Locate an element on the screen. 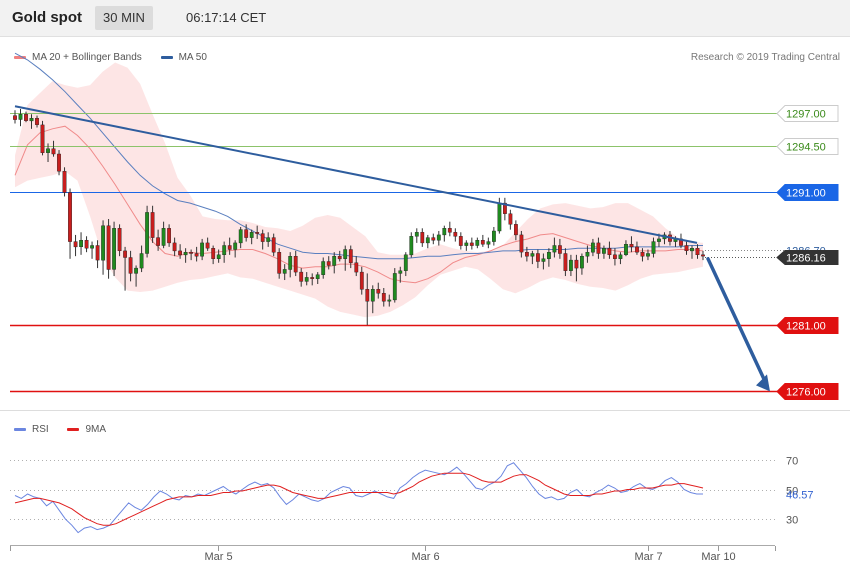  rsi-line is located at coordinates (358, 498).